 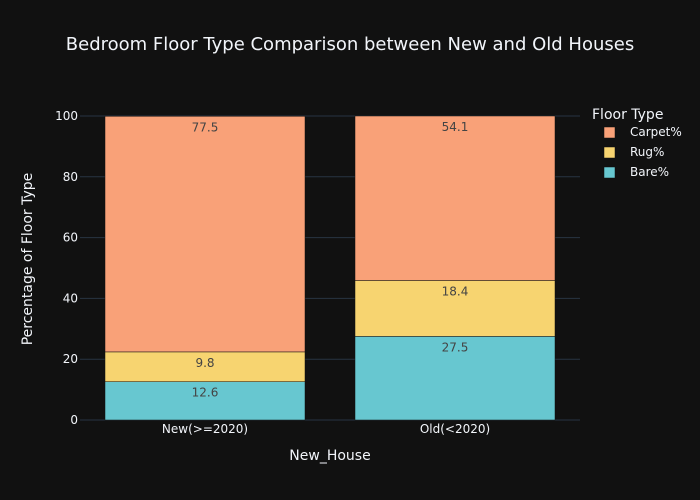 I want to click on bar-value-label: 54.1, so click(x=455, y=127).